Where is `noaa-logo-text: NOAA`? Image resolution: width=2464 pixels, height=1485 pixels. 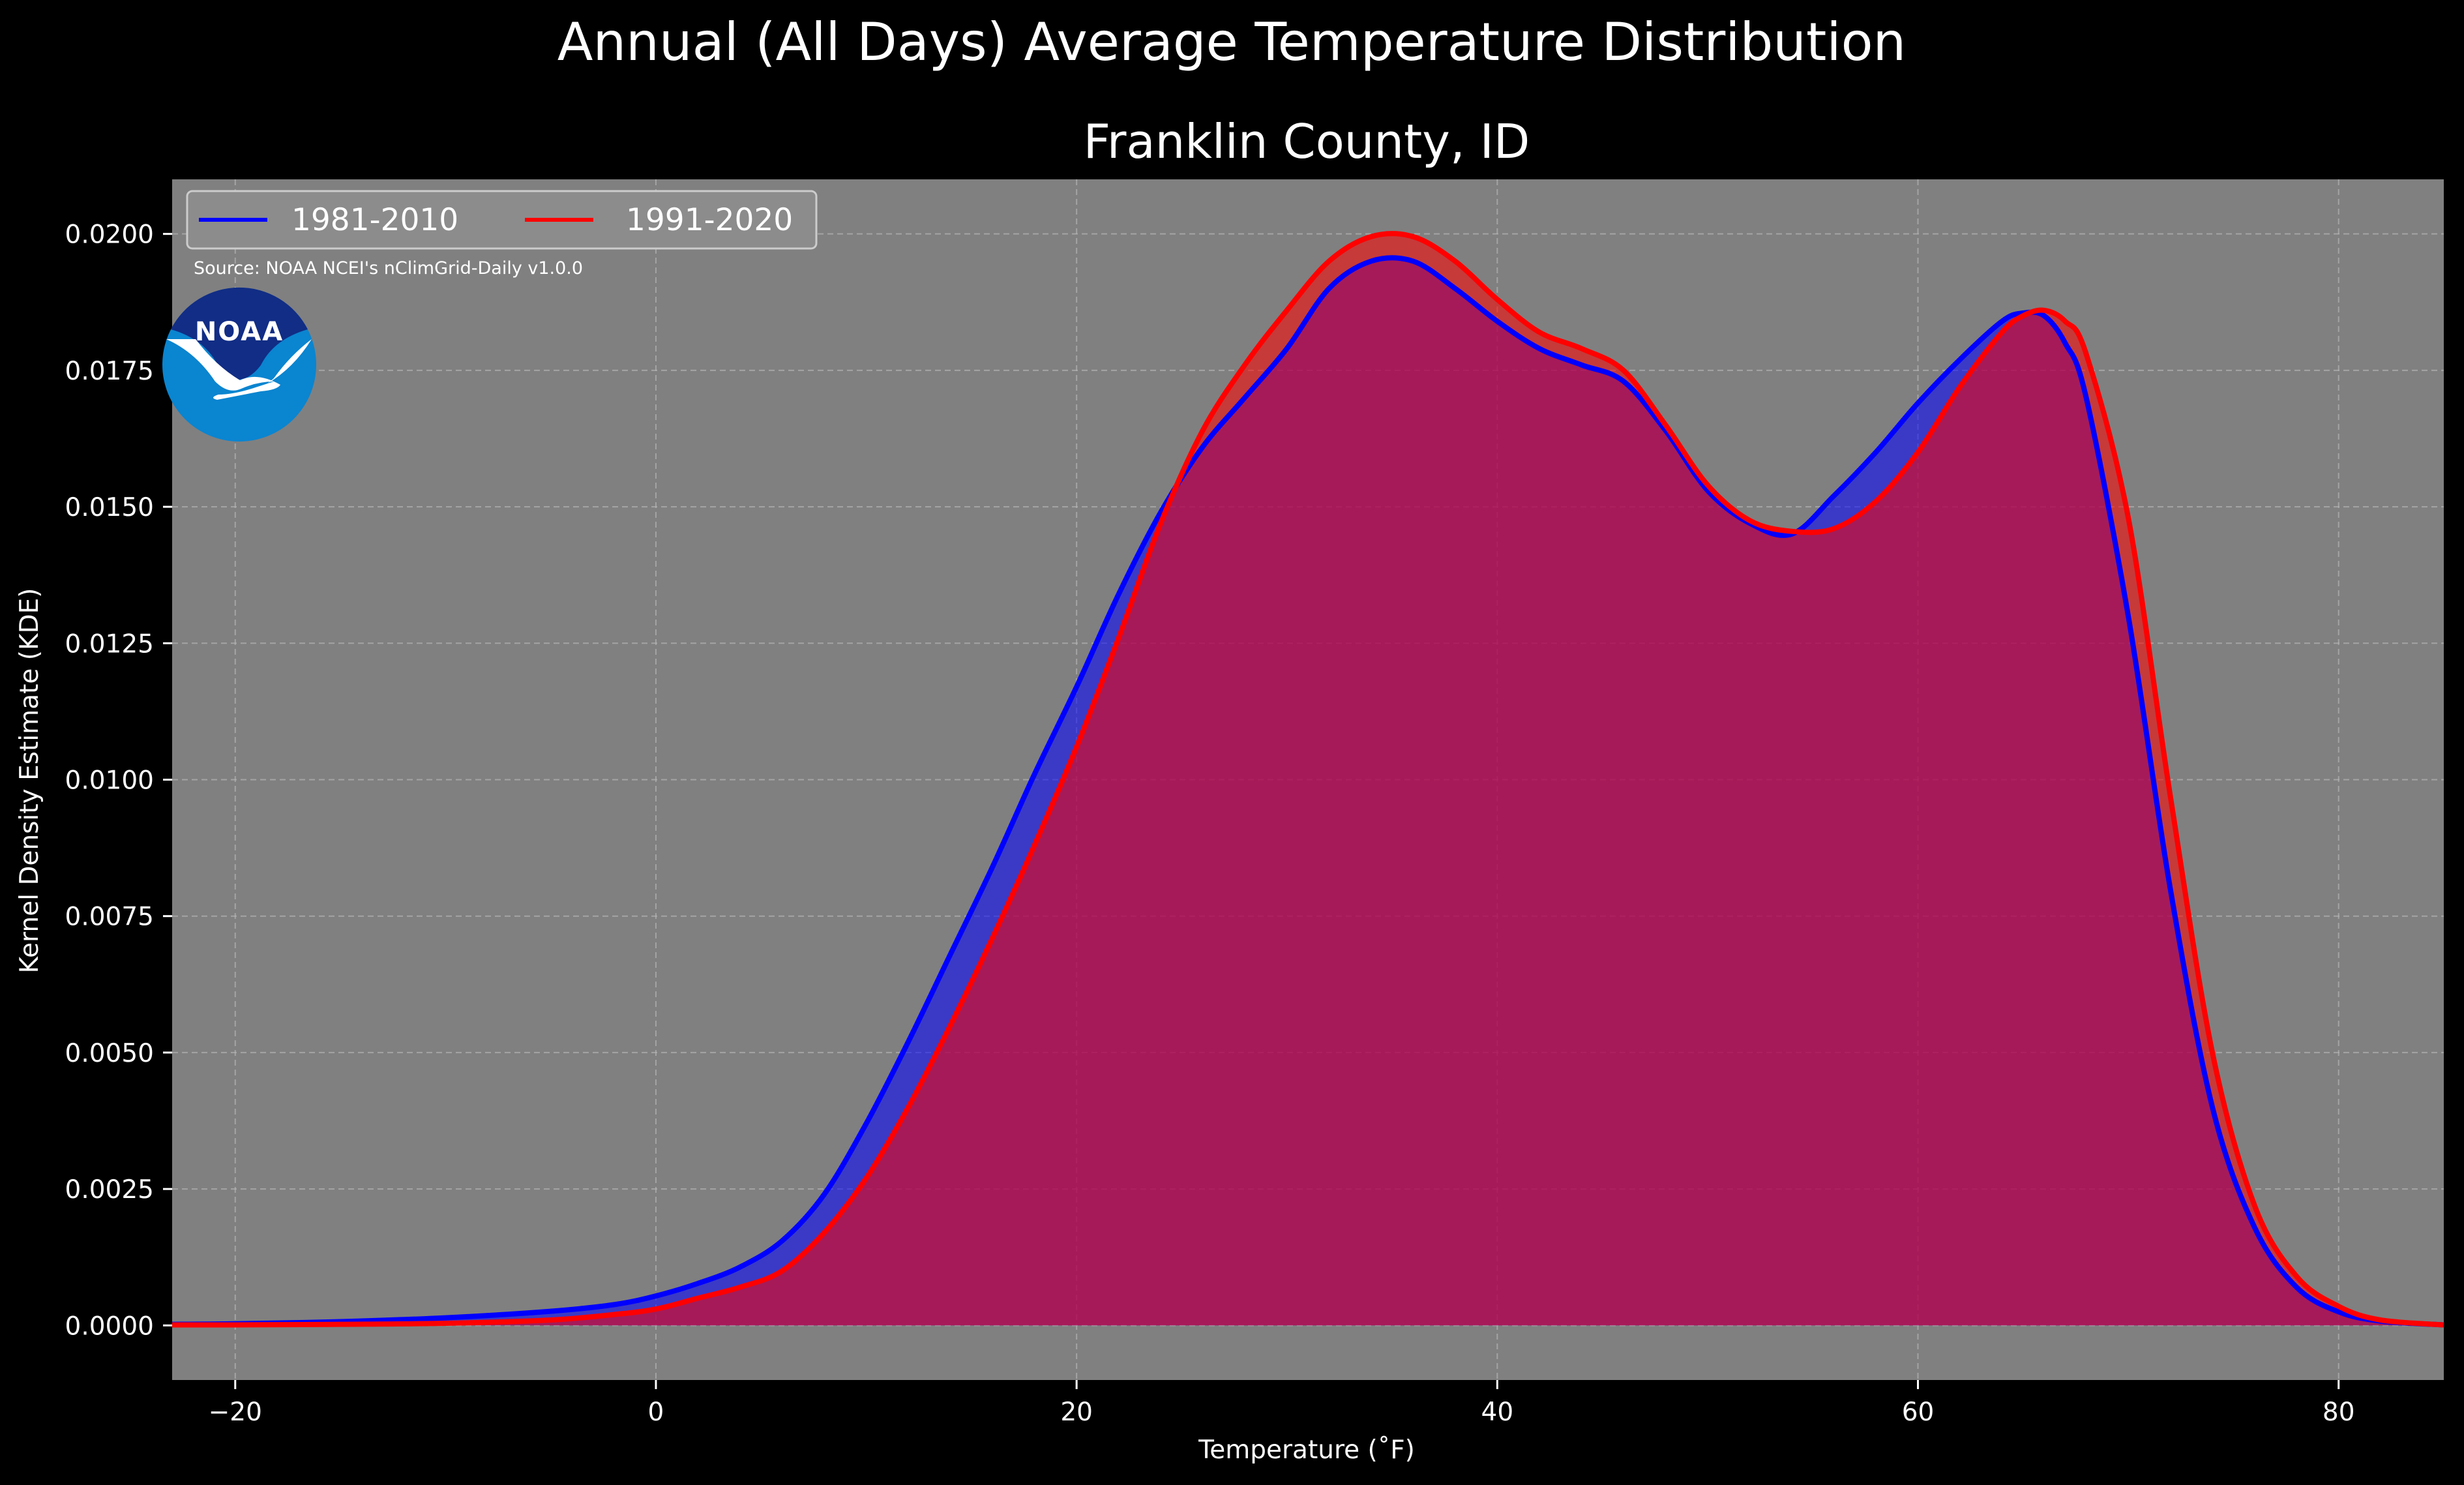 noaa-logo-text: NOAA is located at coordinates (239, 332).